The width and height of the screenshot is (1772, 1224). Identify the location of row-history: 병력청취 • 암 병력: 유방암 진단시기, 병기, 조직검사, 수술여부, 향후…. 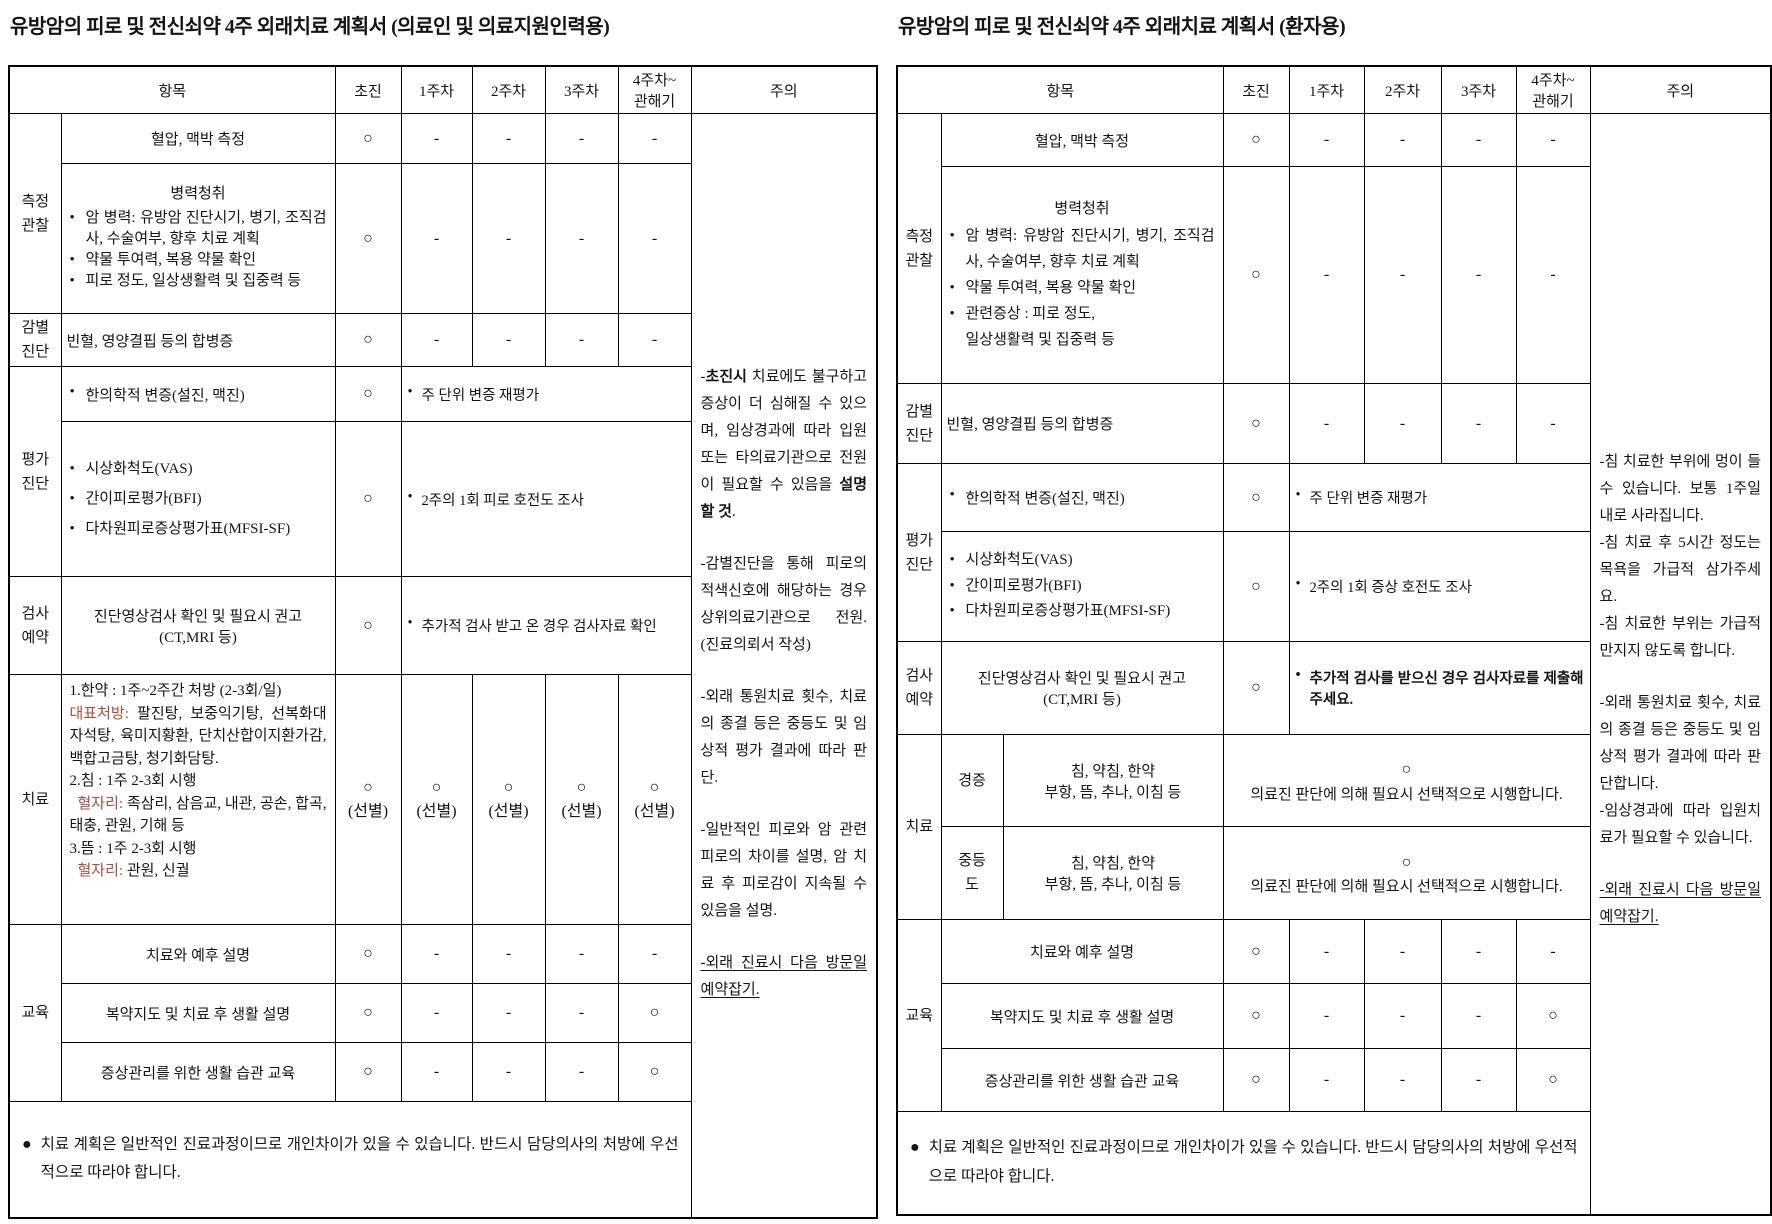
(1334, 275).